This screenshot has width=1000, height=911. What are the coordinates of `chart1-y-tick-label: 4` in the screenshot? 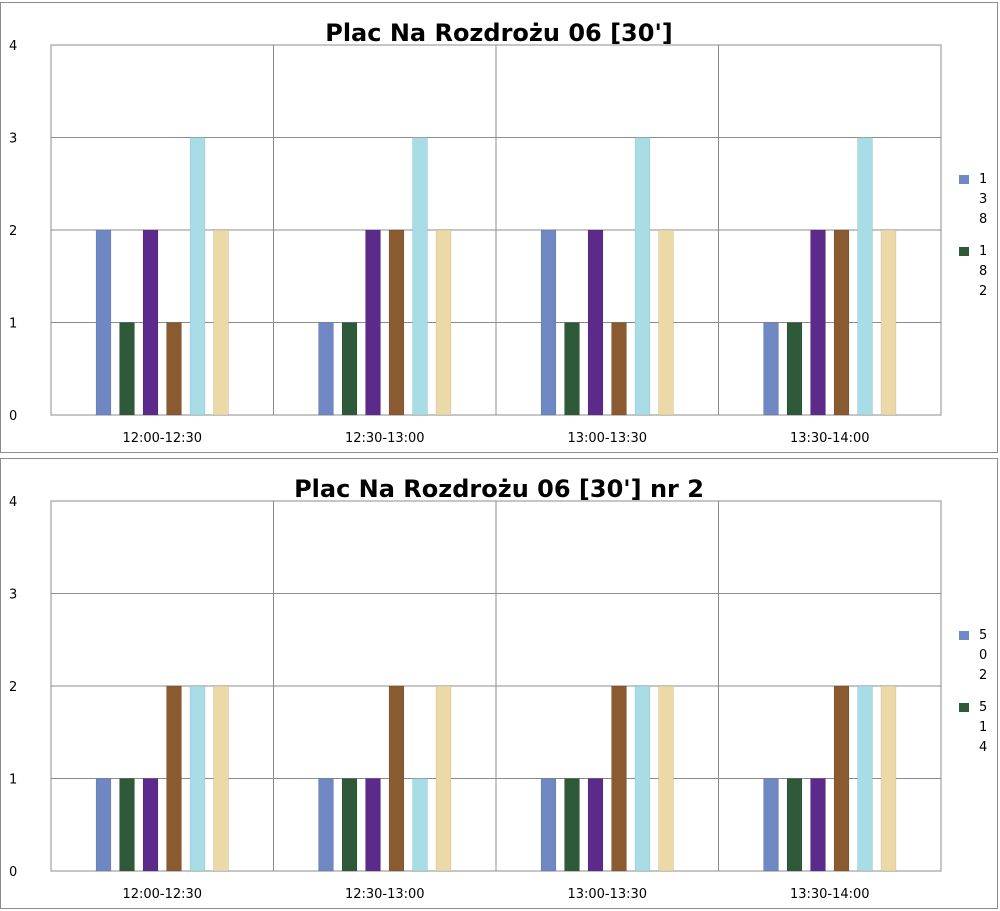 It's located at (13, 46).